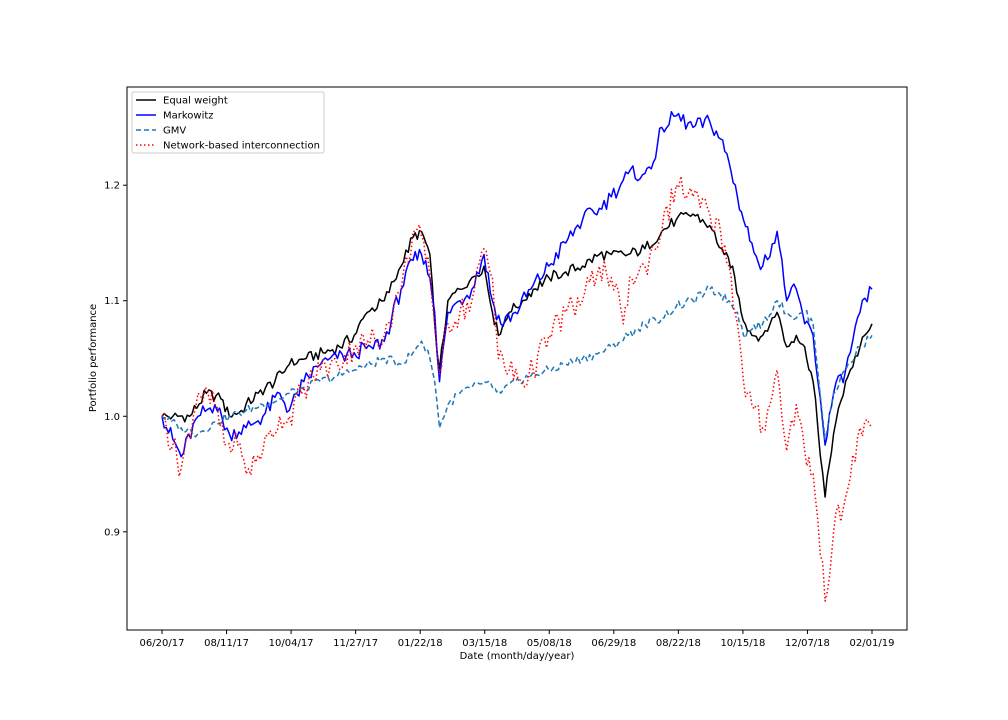 The width and height of the screenshot is (1008, 720). Describe the element at coordinates (872, 643) in the screenshot. I see `x-tick-label: 02/01/19` at that location.